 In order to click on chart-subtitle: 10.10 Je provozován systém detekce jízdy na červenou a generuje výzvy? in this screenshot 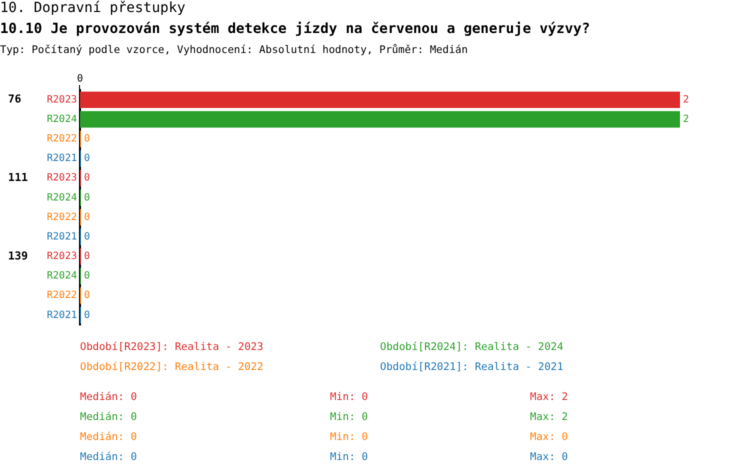, I will do `click(295, 29)`.